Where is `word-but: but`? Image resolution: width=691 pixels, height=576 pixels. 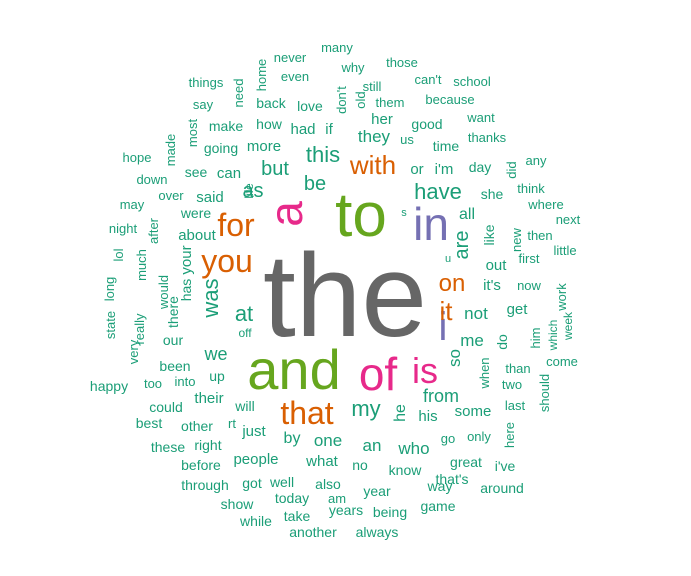
word-but: but is located at coordinates (275, 169).